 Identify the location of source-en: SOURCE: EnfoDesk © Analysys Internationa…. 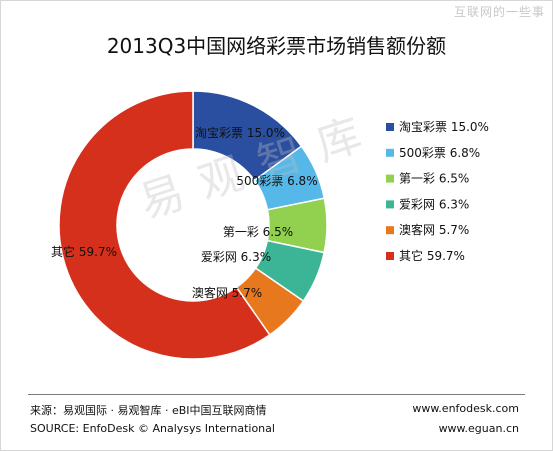
(152, 428).